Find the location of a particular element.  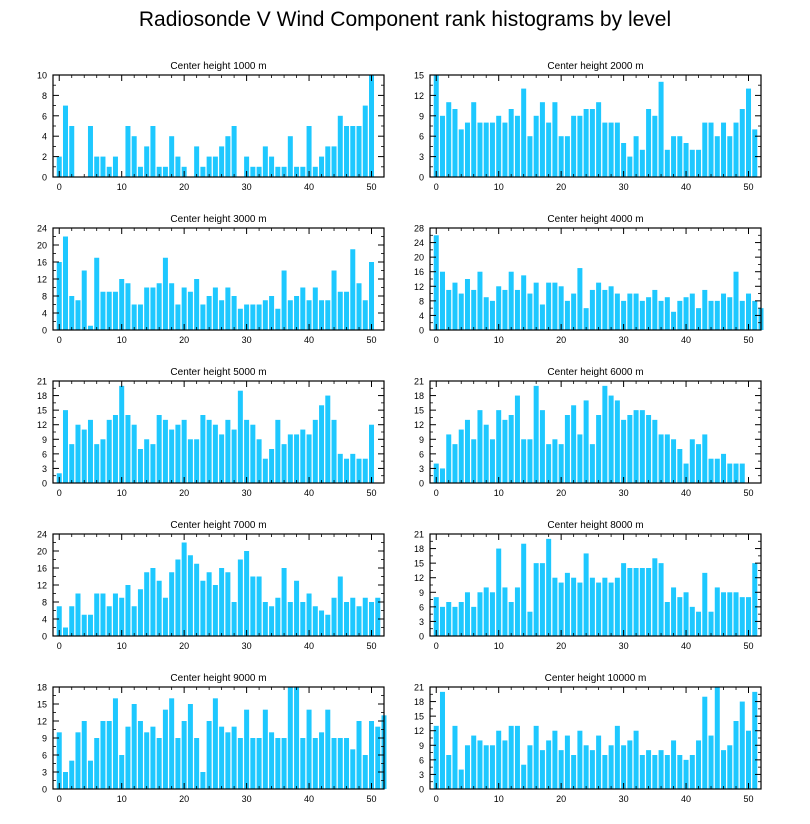

y-tick-label: 20 is located at coordinates (419, 258).